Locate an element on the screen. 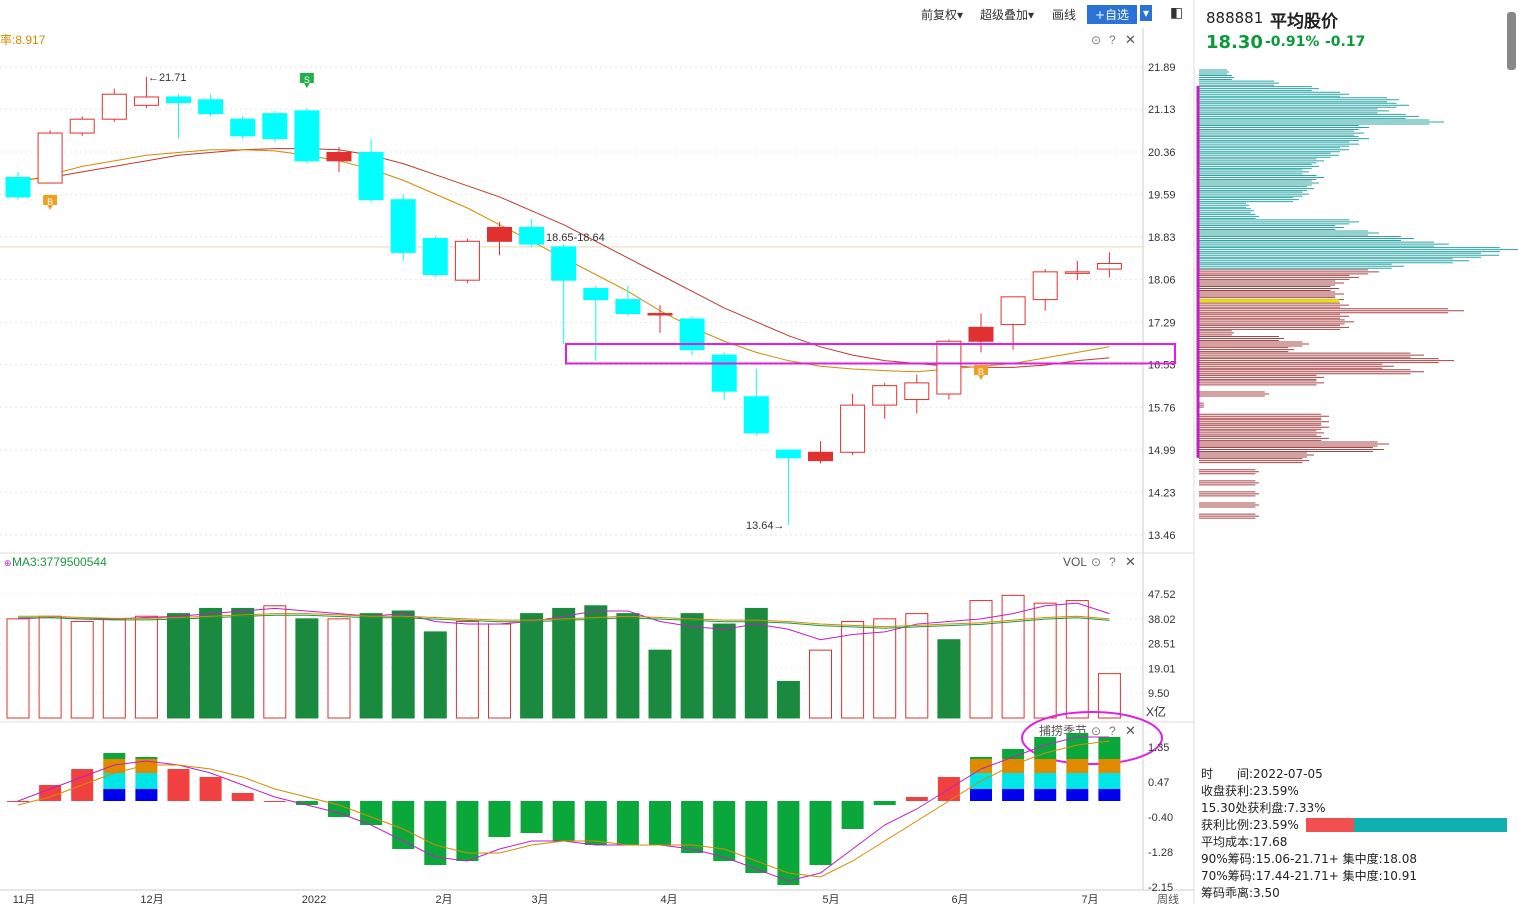  price-tick-label: 15.76 is located at coordinates (1162, 408).